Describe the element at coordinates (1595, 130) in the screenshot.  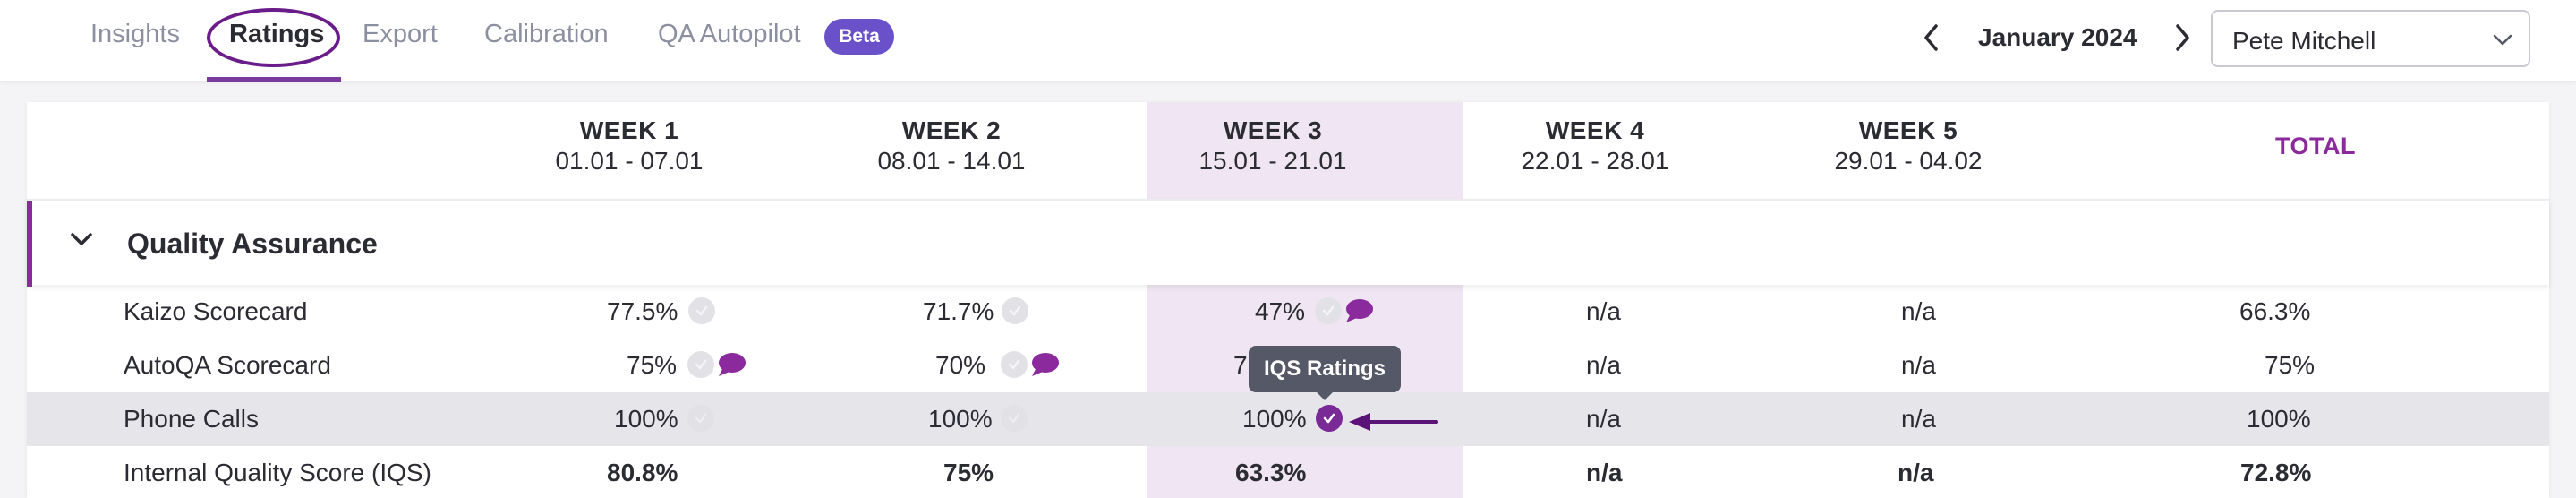
I see `week-4-label: WEEK 4` at that location.